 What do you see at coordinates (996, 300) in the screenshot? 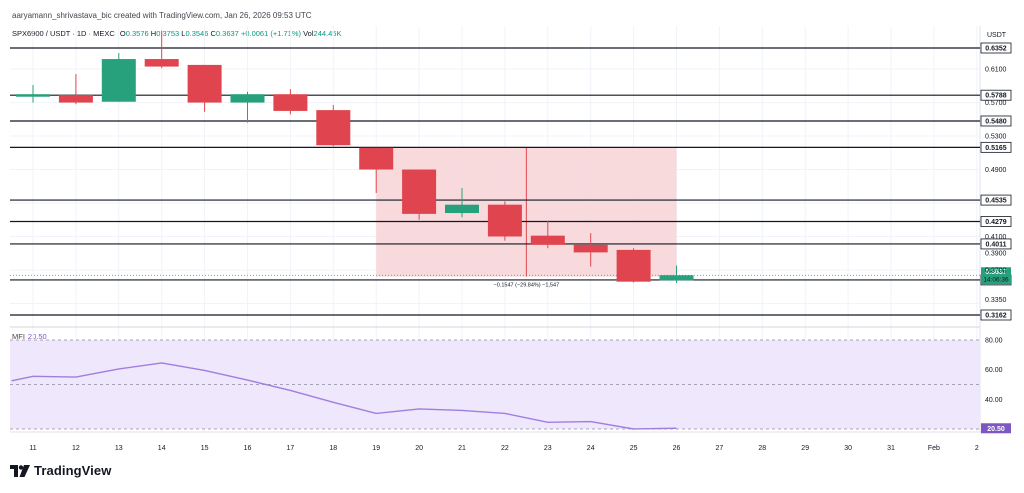
I see `price-tick-label: 0.3350` at bounding box center [996, 300].